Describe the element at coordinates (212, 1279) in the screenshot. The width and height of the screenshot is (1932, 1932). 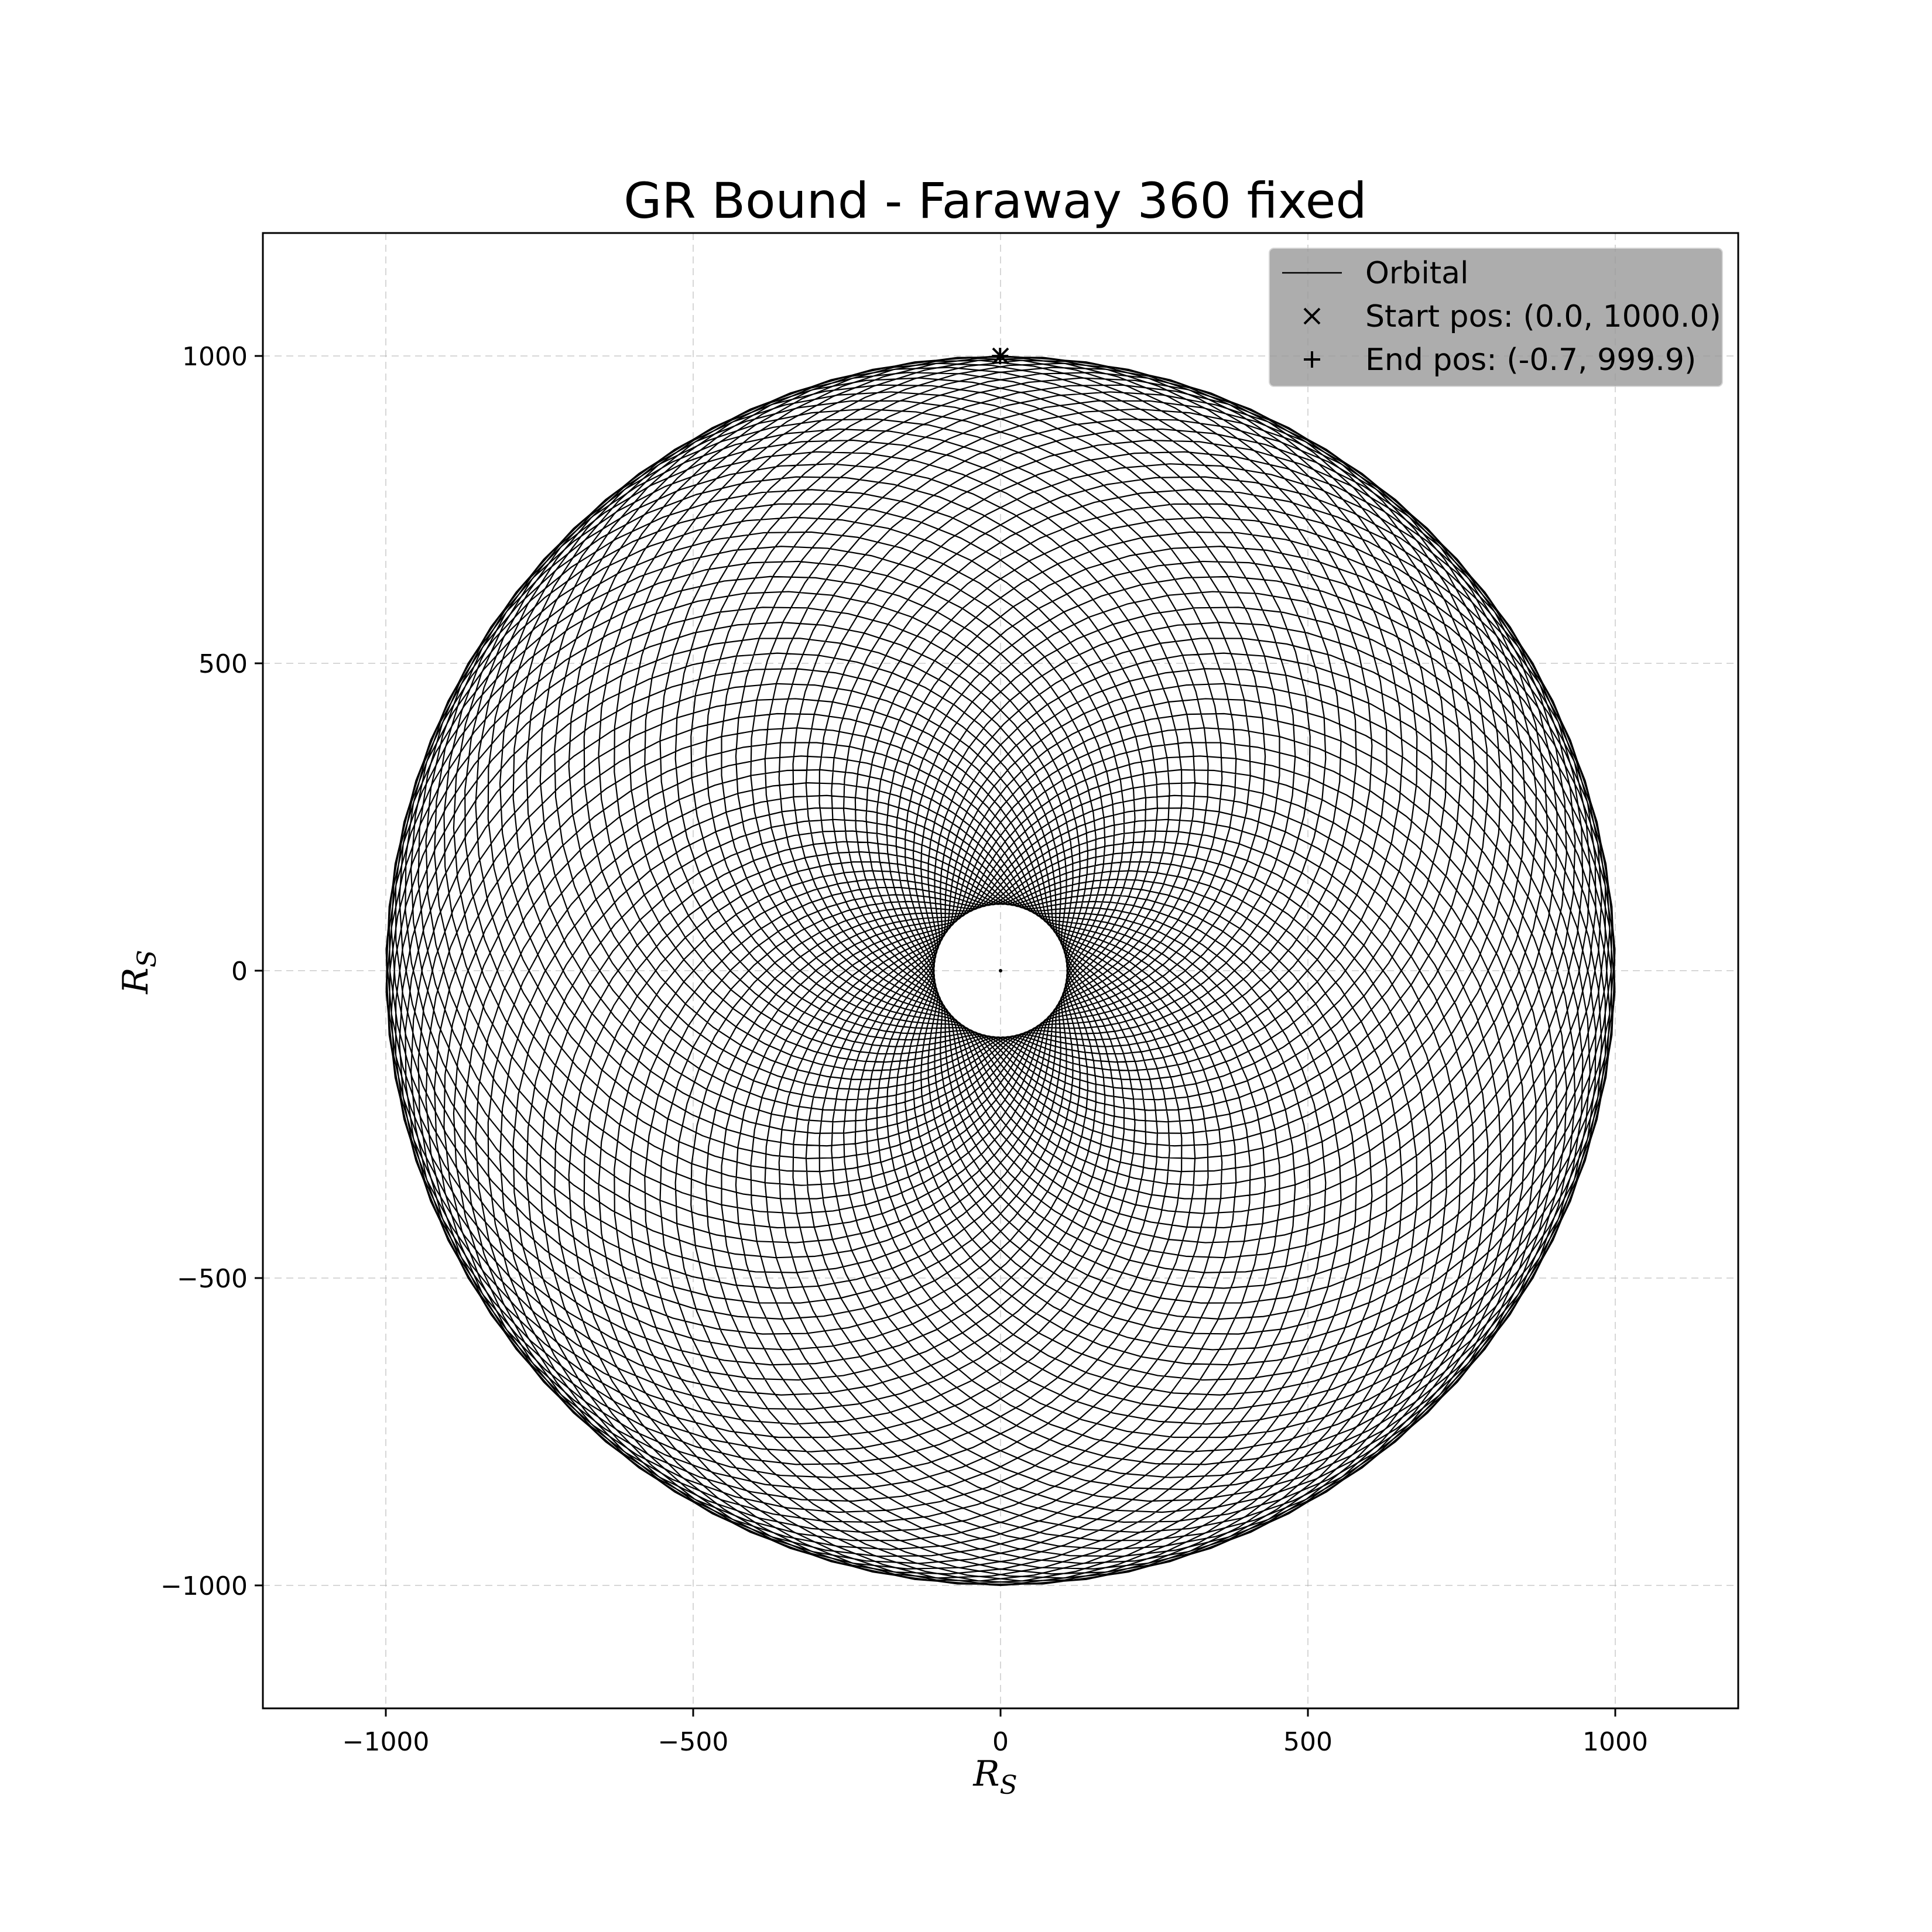
I see `y-tick-label: −500` at that location.